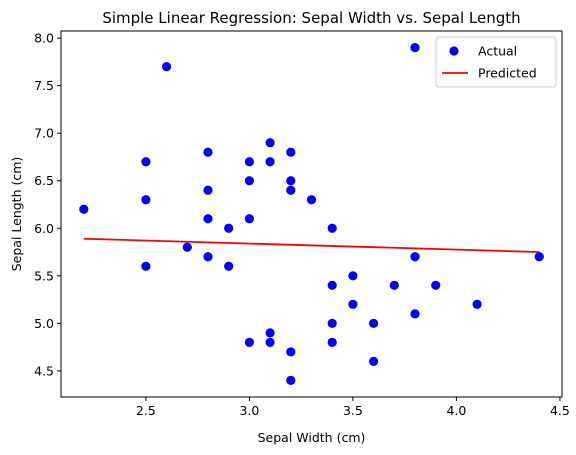 The width and height of the screenshot is (576, 455). I want to click on y-tick-label: 5.5, so click(44, 275).